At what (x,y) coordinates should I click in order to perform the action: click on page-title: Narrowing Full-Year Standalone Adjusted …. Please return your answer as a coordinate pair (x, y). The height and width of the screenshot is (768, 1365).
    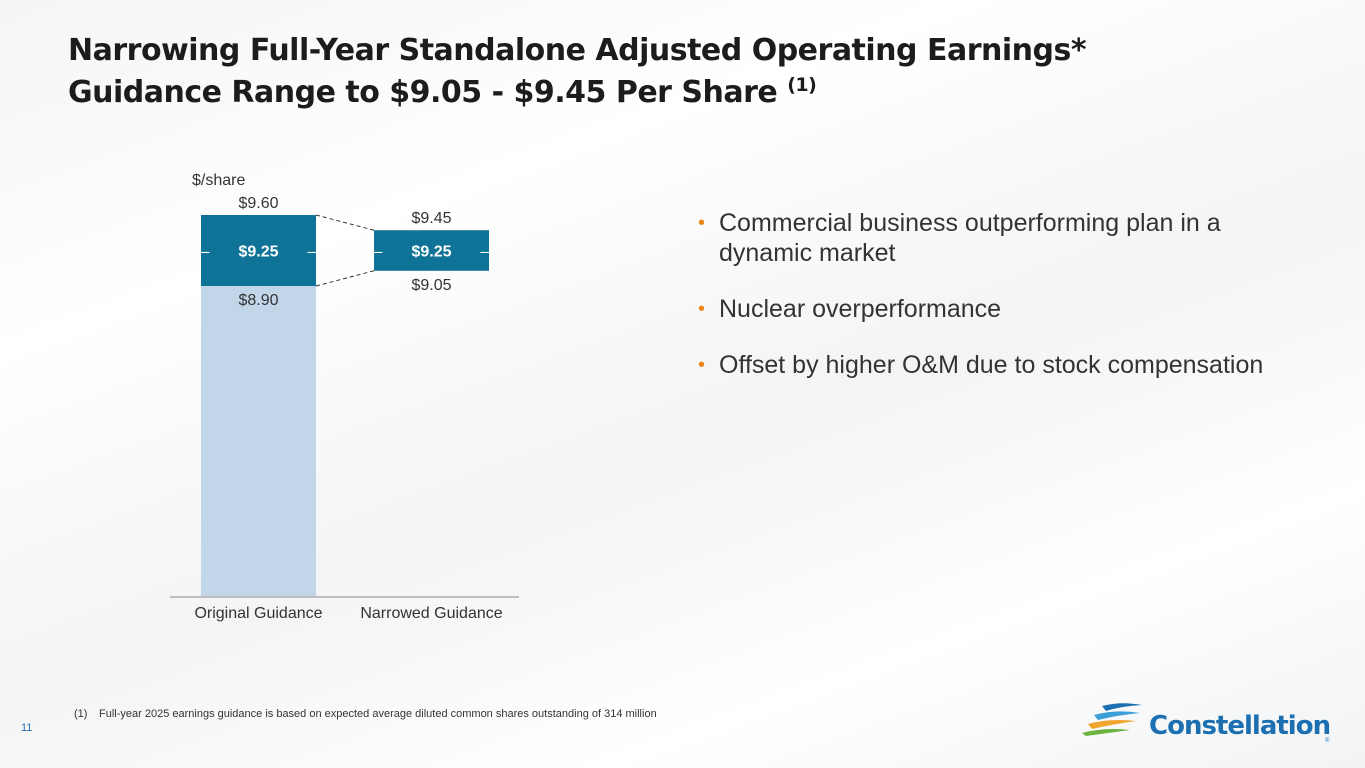
    Looking at the image, I should click on (577, 72).